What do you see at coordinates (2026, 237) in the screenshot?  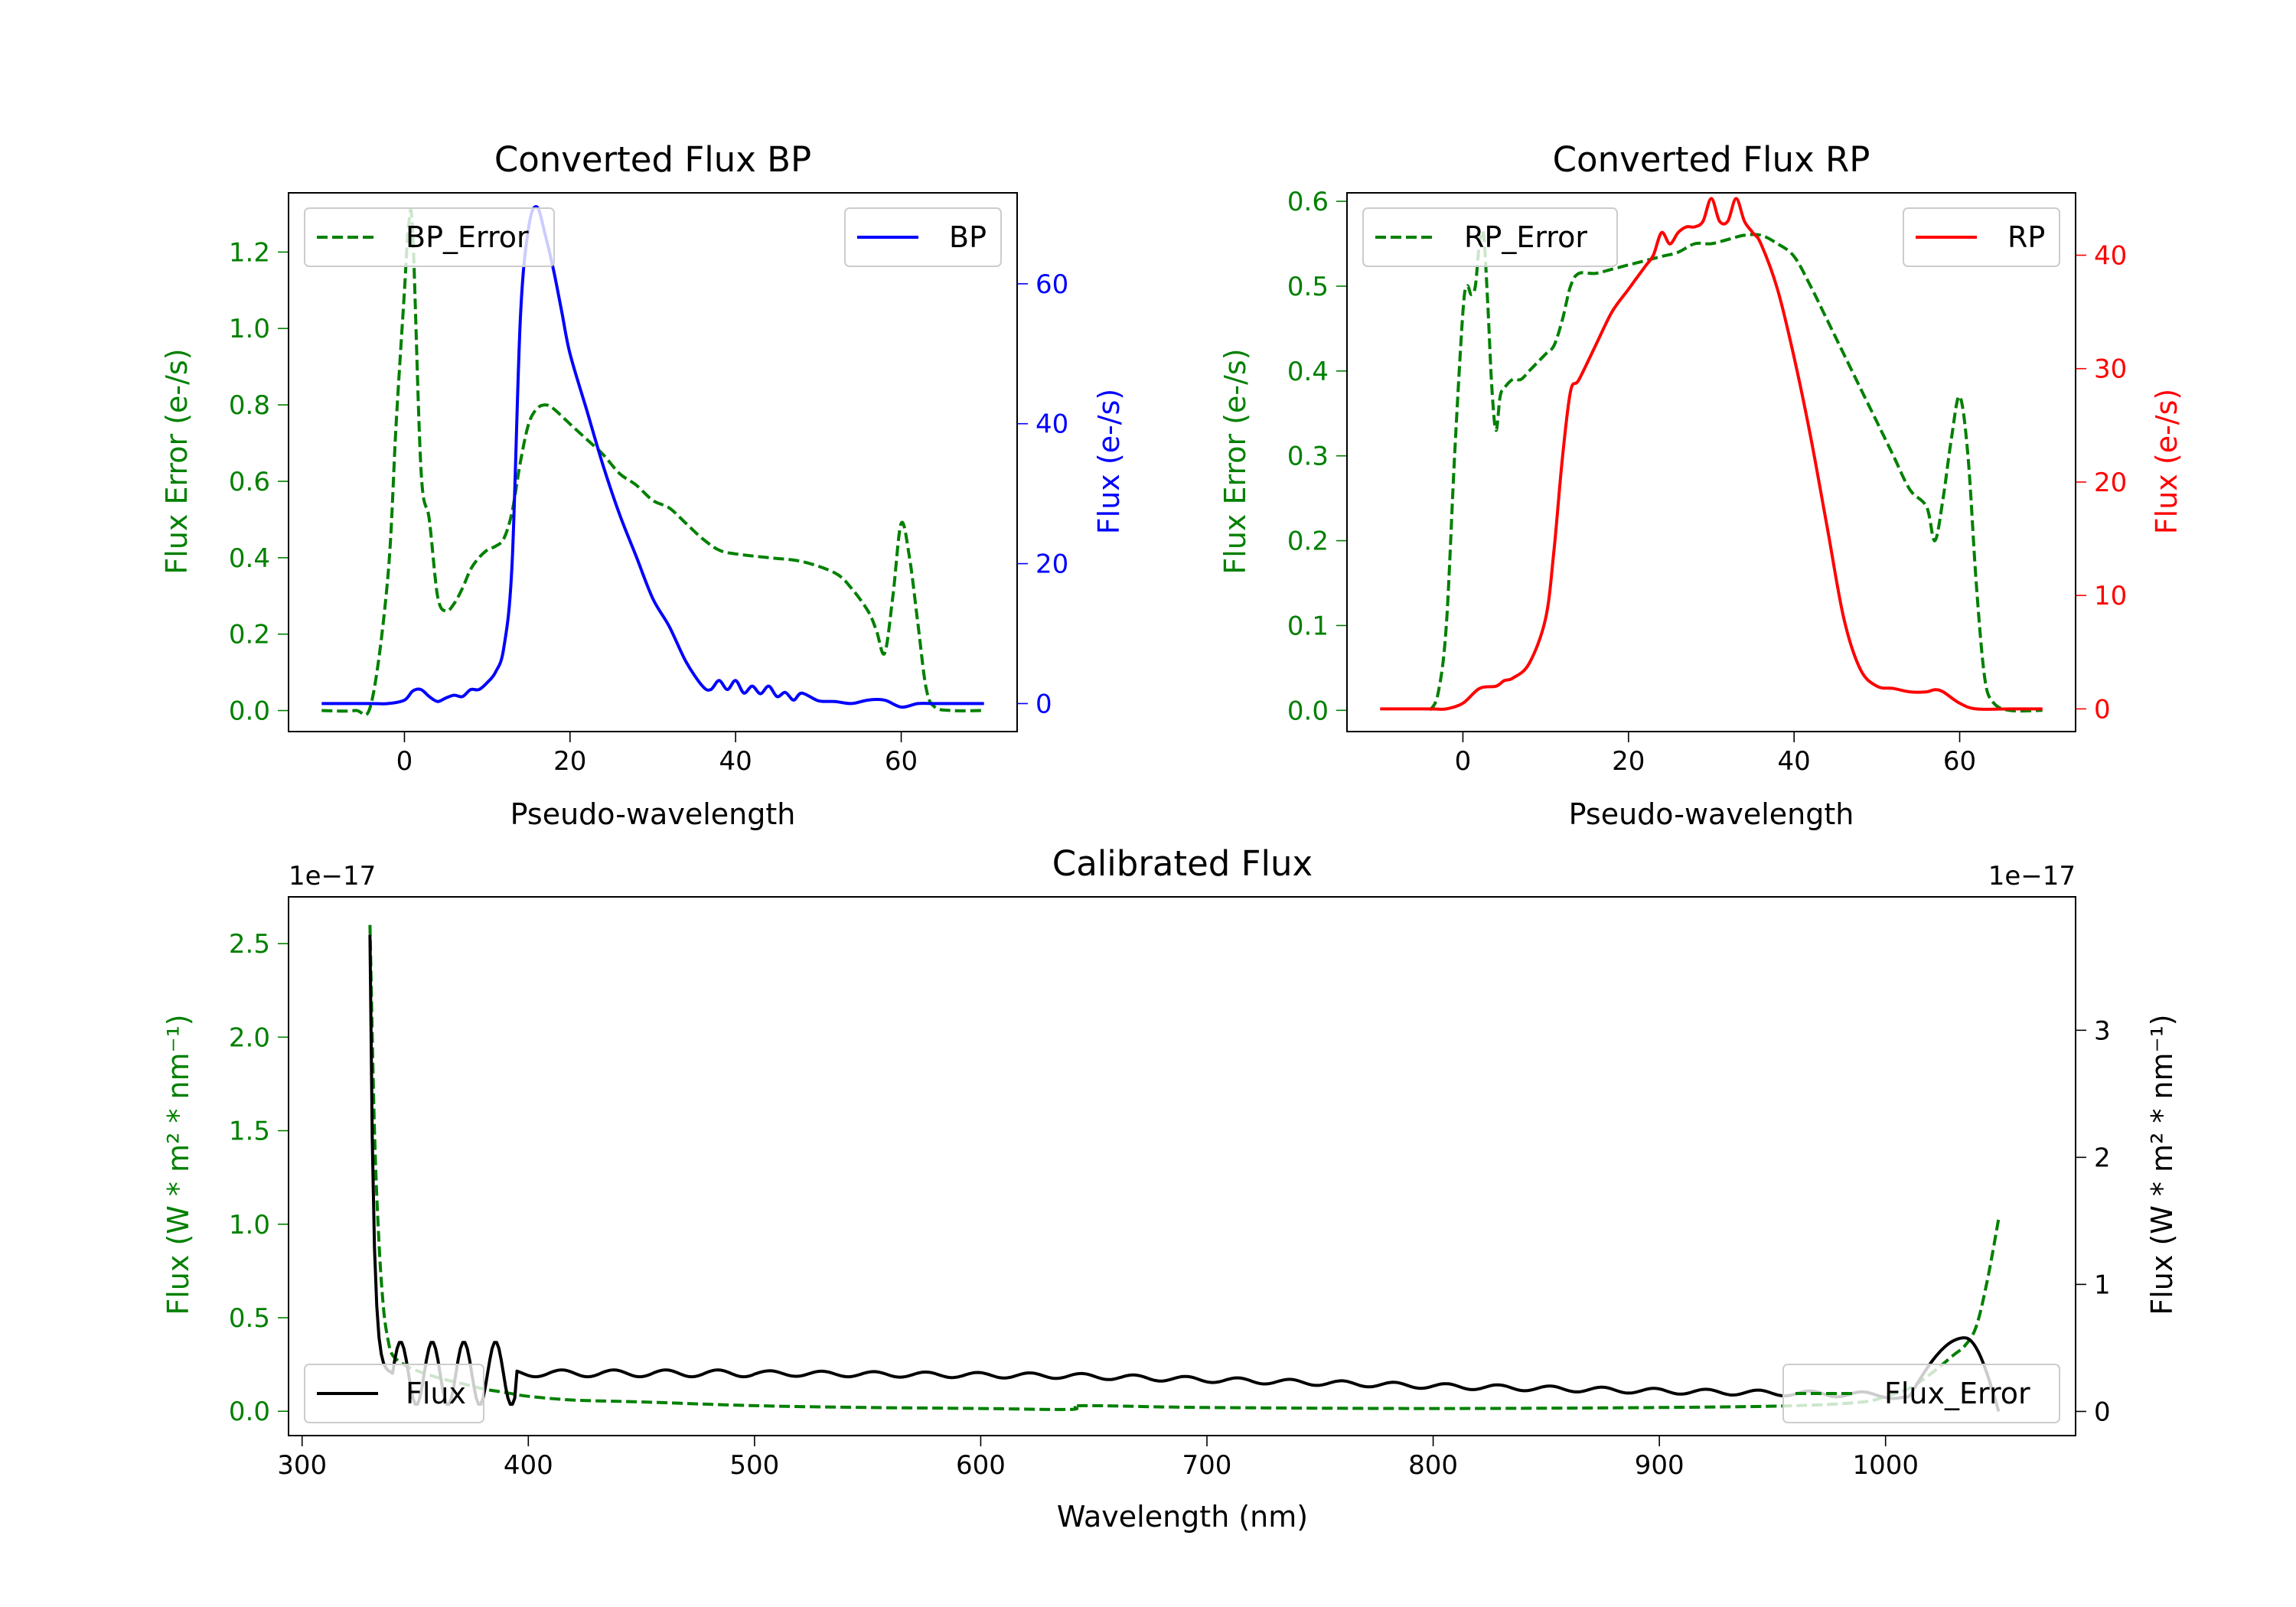 I see `rp-legend-flux-label: RP` at bounding box center [2026, 237].